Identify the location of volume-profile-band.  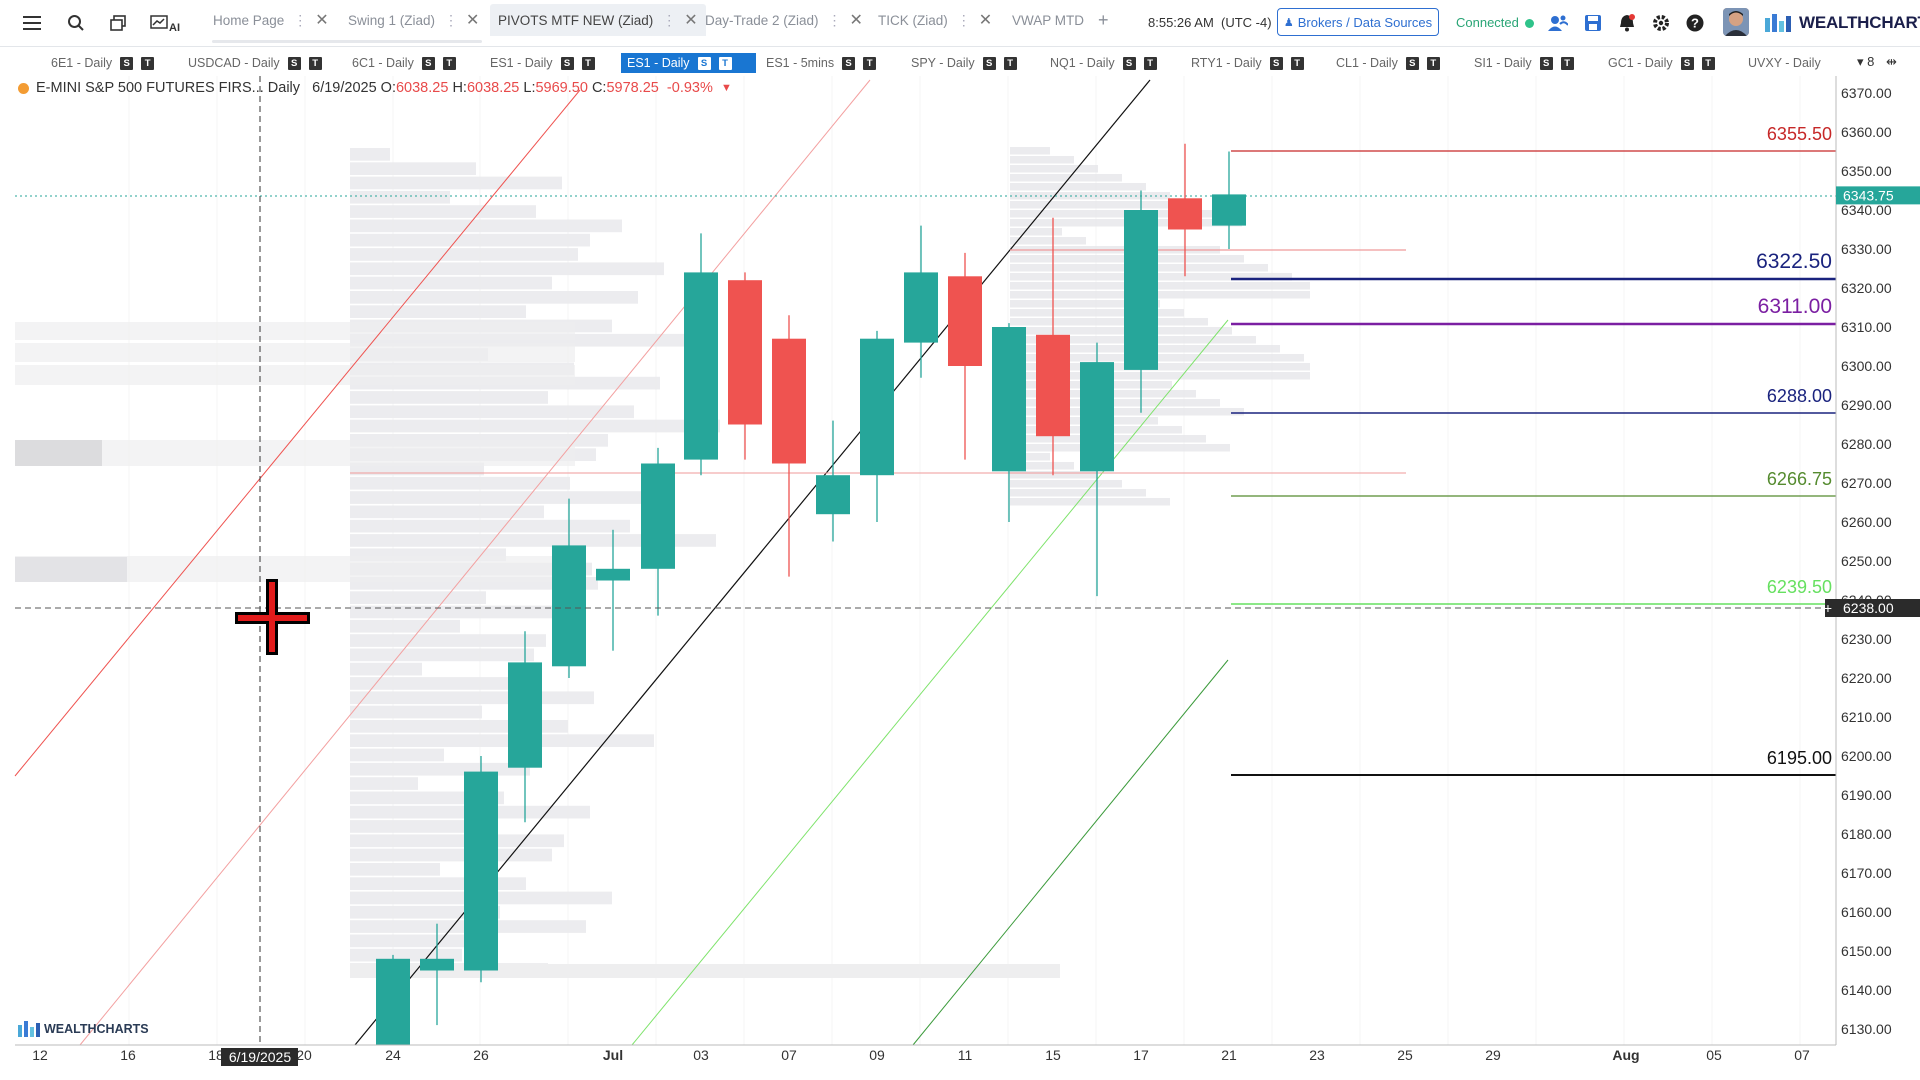
(295, 453).